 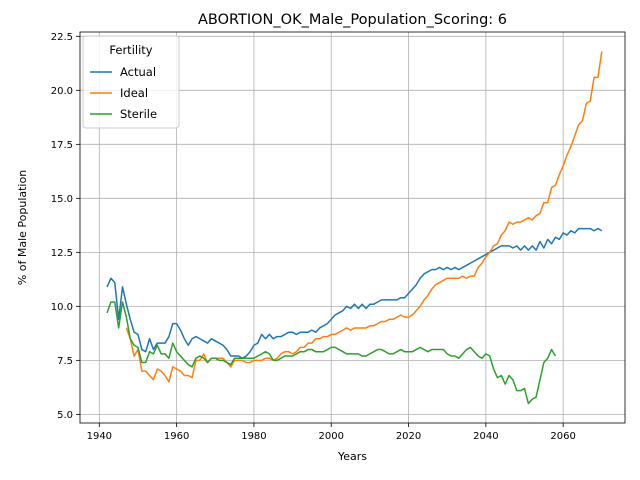 I want to click on x-axis-label: Years, so click(x=352, y=456).